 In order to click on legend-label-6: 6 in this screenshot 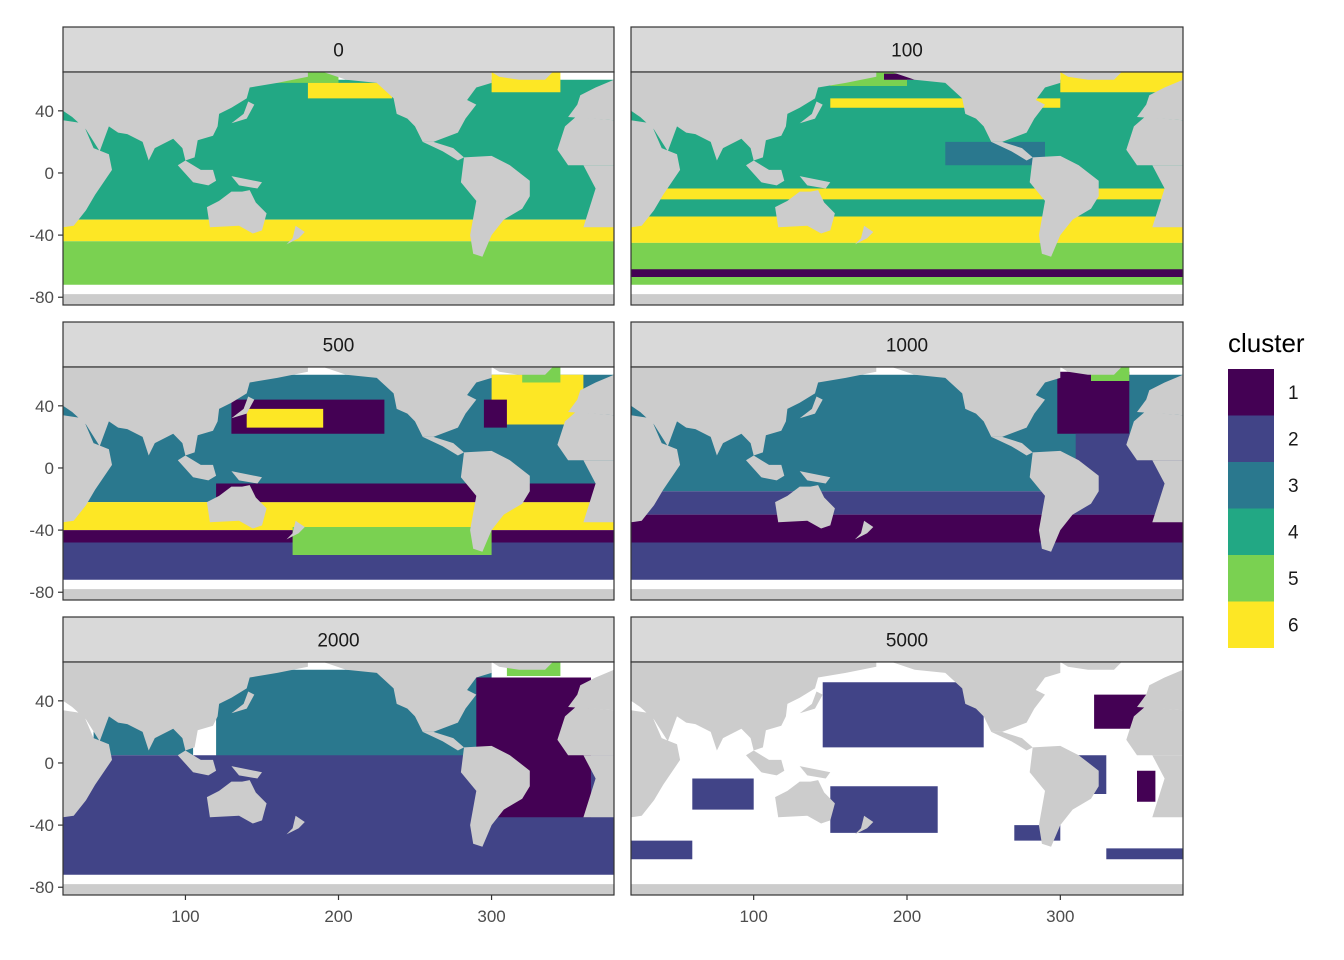, I will do `click(1293, 626)`.